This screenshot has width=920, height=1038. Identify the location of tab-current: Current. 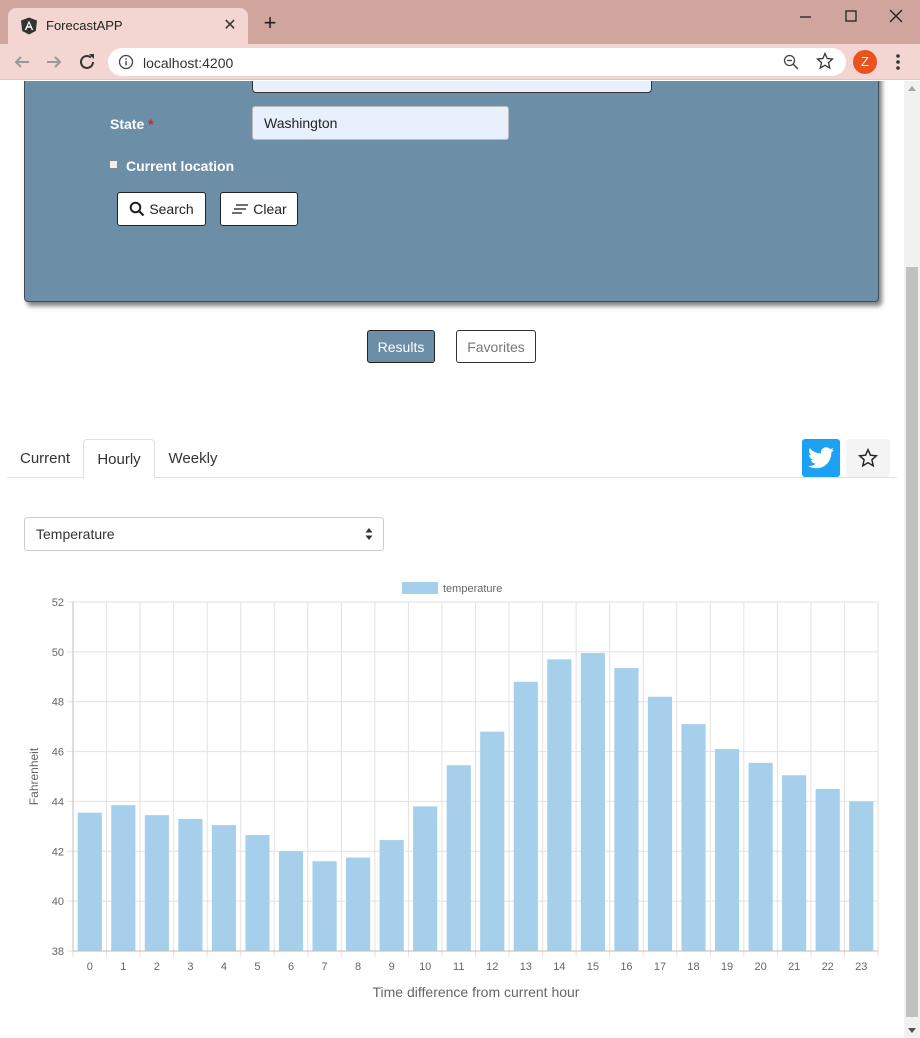
(45, 458).